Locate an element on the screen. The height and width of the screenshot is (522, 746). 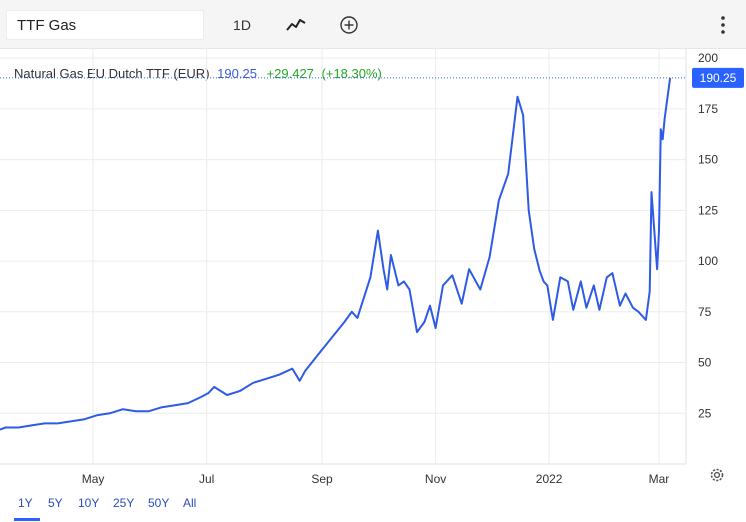
active-range-indicator is located at coordinates (27, 519).